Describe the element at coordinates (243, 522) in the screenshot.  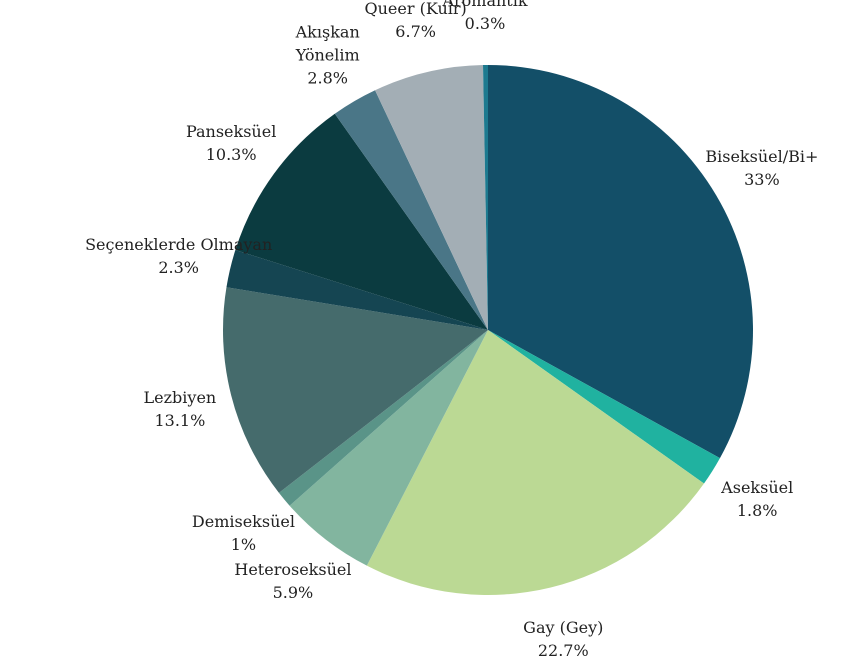
I see `category-label: Demiseksüel` at that location.